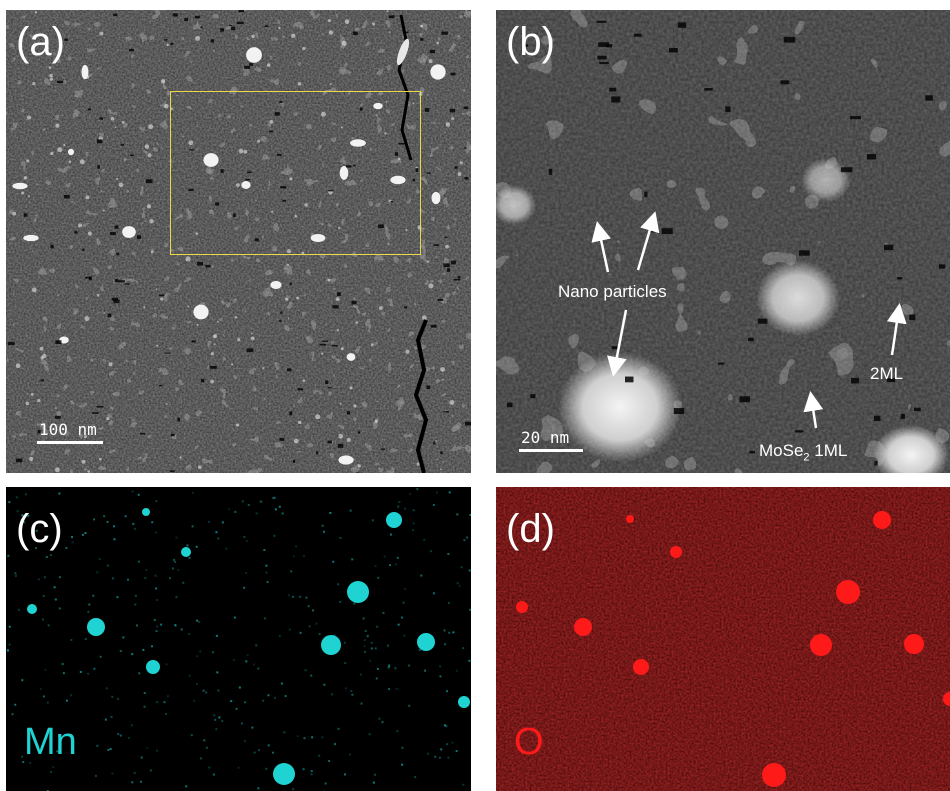 This screenshot has width=950, height=791. I want to click on element-label-mn: Mn, so click(50, 742).